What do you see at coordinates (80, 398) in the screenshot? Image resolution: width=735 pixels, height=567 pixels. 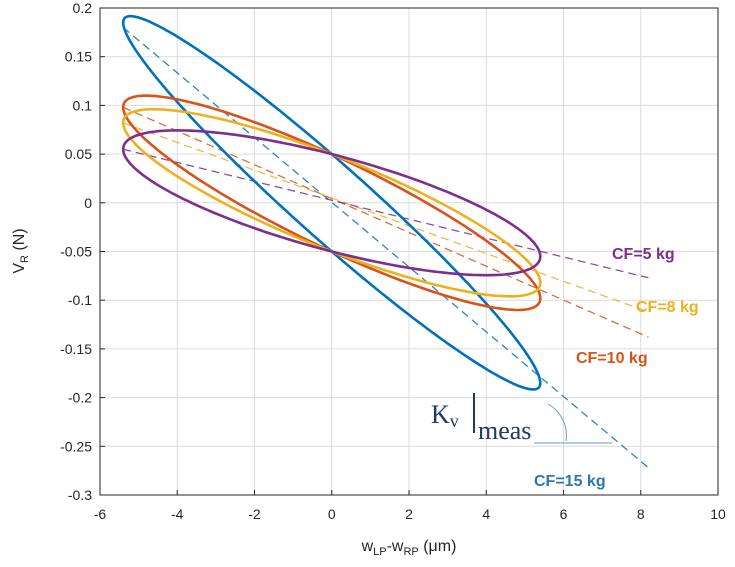 I see `tick-label-y: -0.2` at bounding box center [80, 398].